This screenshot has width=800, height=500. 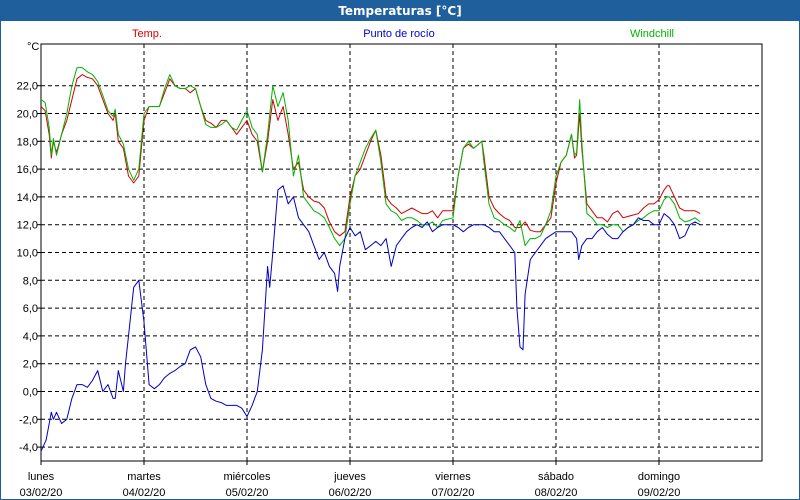 What do you see at coordinates (27, 226) in the screenshot?
I see `y-tick-label: 12,0` at bounding box center [27, 226].